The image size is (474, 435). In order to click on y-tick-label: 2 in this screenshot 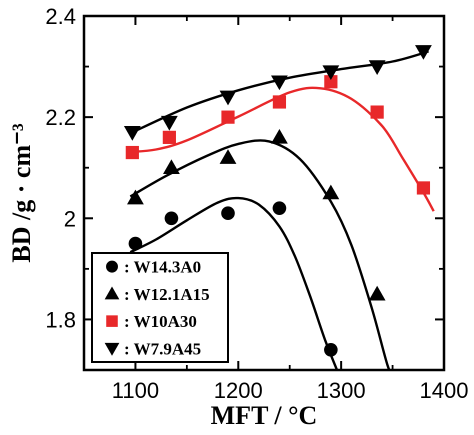, I will do `click(70, 218)`.